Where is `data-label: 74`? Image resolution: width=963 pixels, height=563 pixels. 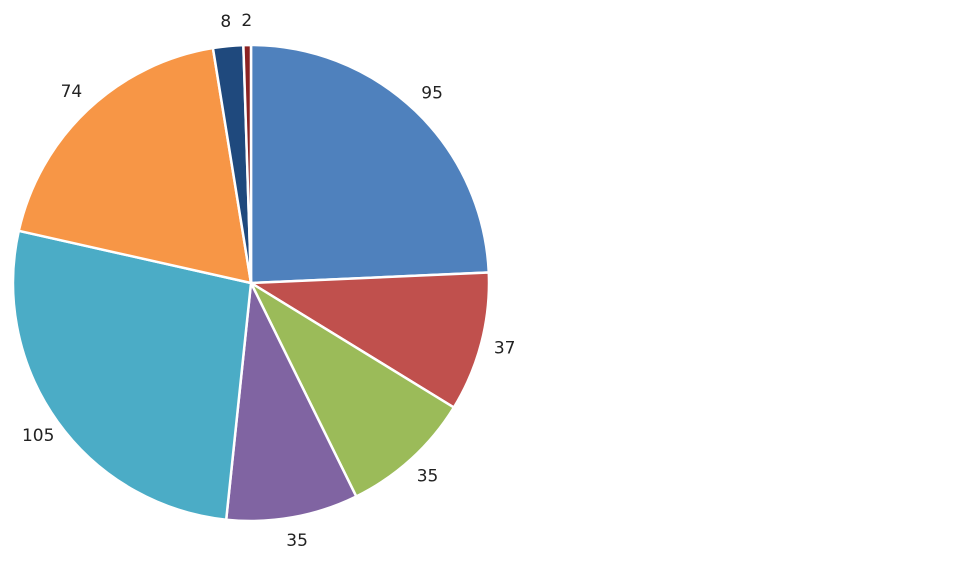
data-label: 74 is located at coordinates (72, 92).